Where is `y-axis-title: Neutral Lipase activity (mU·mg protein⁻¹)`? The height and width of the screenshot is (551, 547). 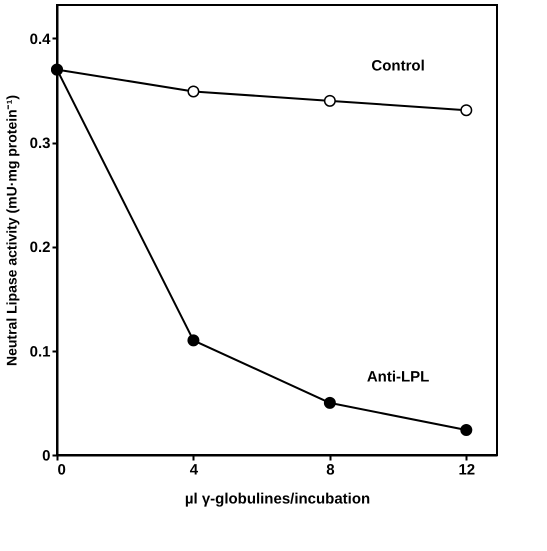
y-axis-title: Neutral Lipase activity (mU·mg protein⁻¹) is located at coordinates (12, 230).